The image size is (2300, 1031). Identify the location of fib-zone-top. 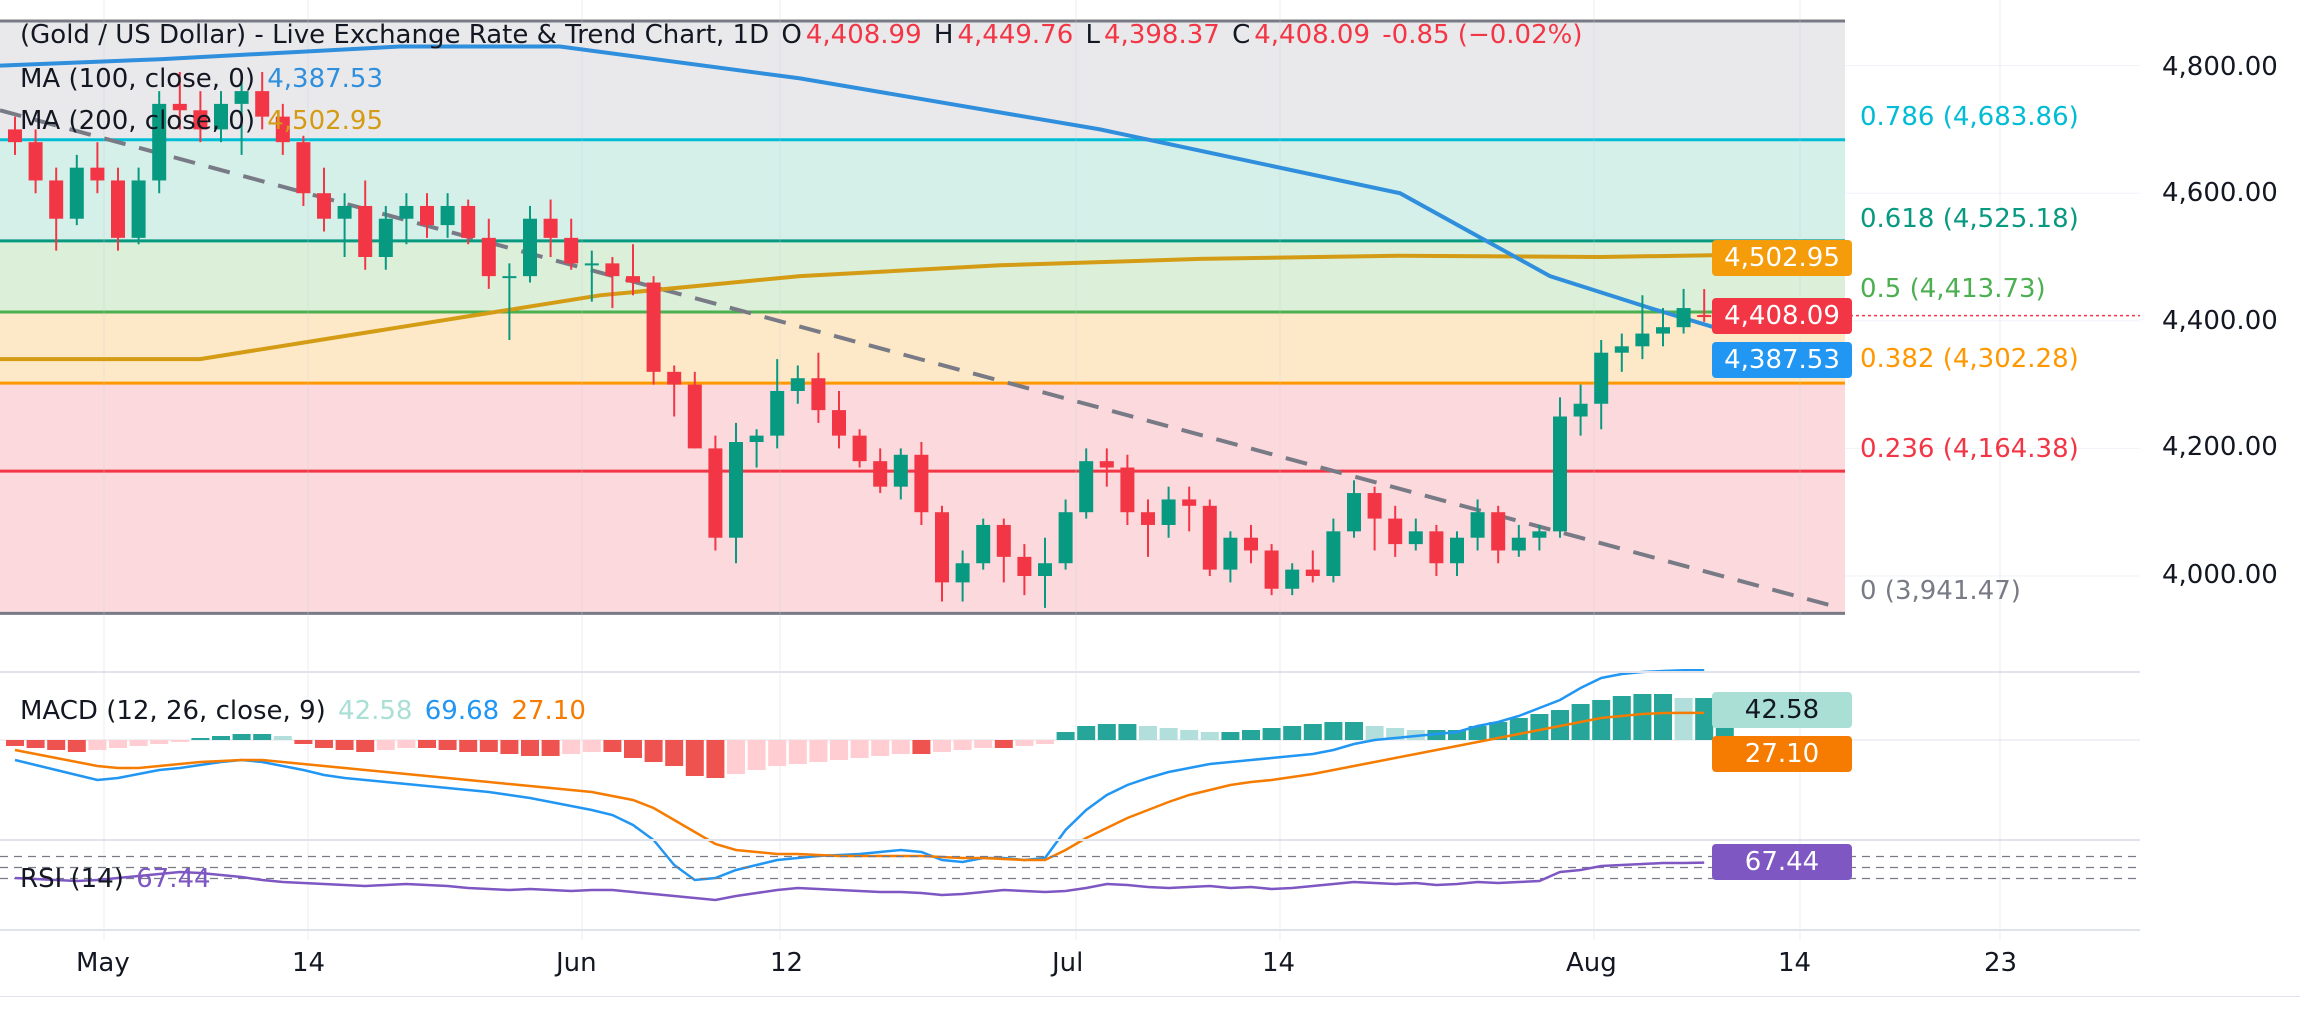
(922, 80).